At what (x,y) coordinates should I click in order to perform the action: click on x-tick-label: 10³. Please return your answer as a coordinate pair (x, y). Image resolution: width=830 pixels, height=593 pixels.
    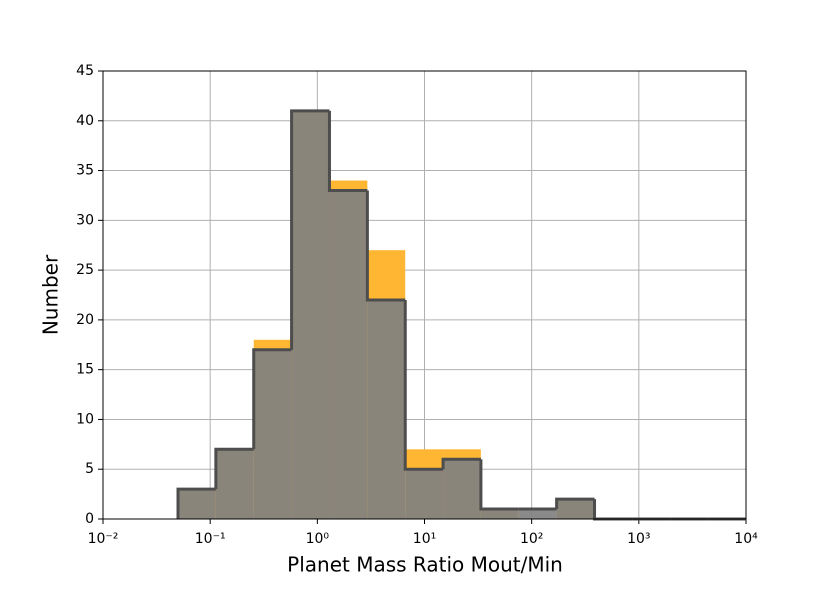
    Looking at the image, I should click on (638, 539).